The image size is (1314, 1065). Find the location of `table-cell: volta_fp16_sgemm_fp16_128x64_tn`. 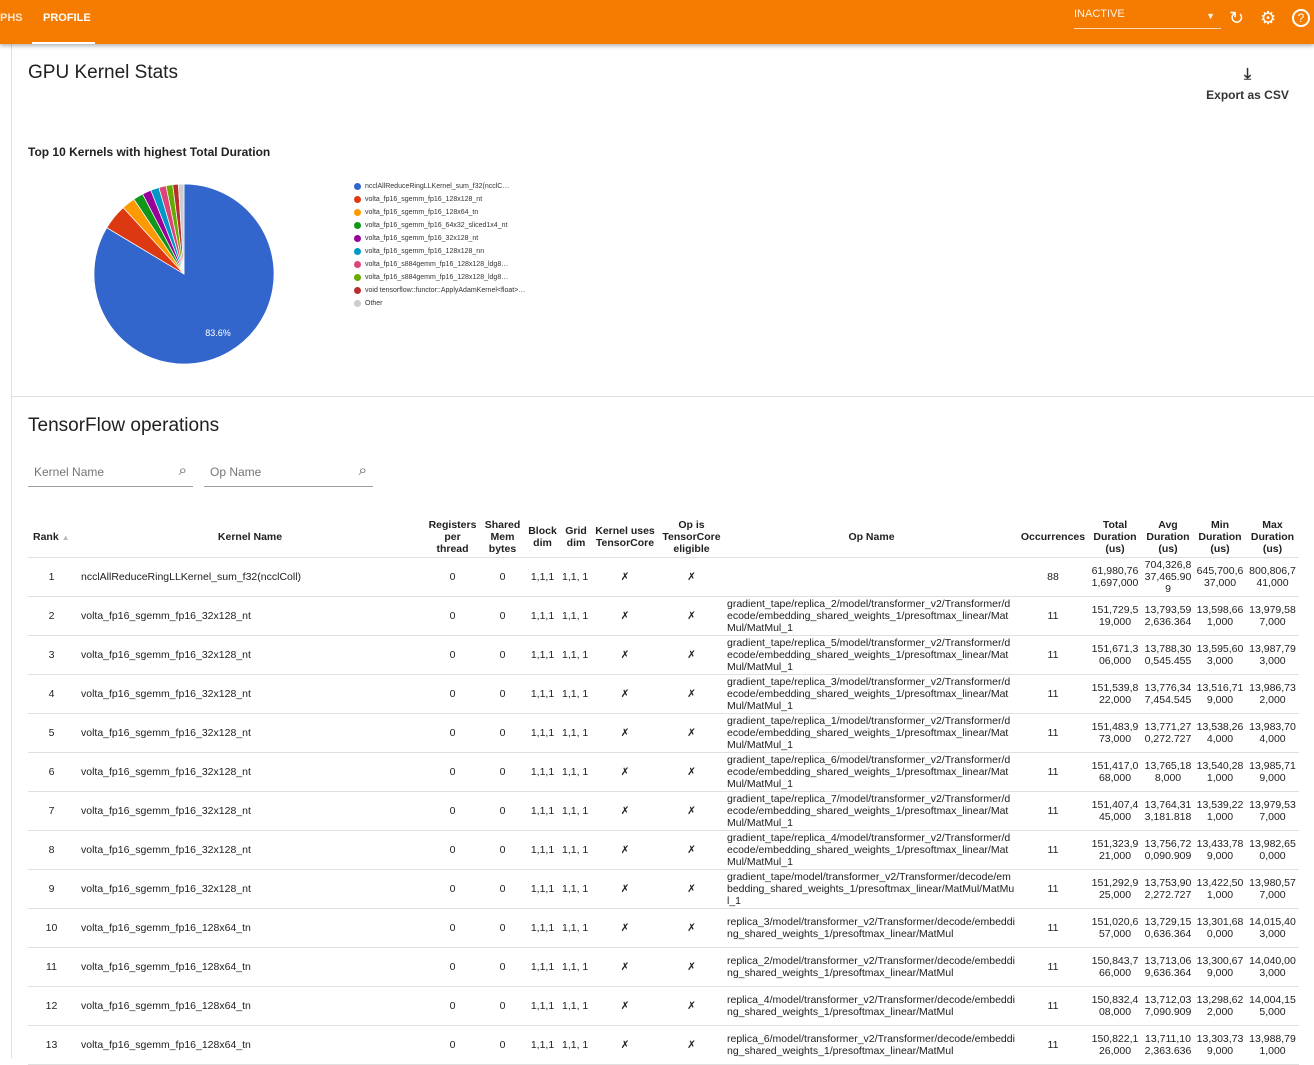

table-cell: volta_fp16_sgemm_fp16_128x64_tn is located at coordinates (250, 1006).